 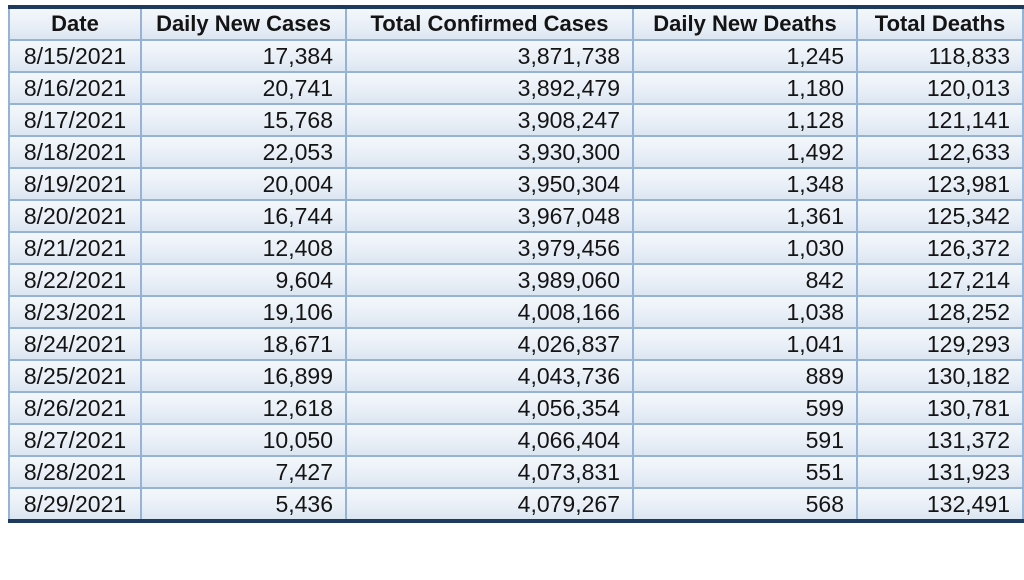 What do you see at coordinates (489, 23) in the screenshot?
I see `column-header-total-confirmed-cases: Total Confirmed Cases` at bounding box center [489, 23].